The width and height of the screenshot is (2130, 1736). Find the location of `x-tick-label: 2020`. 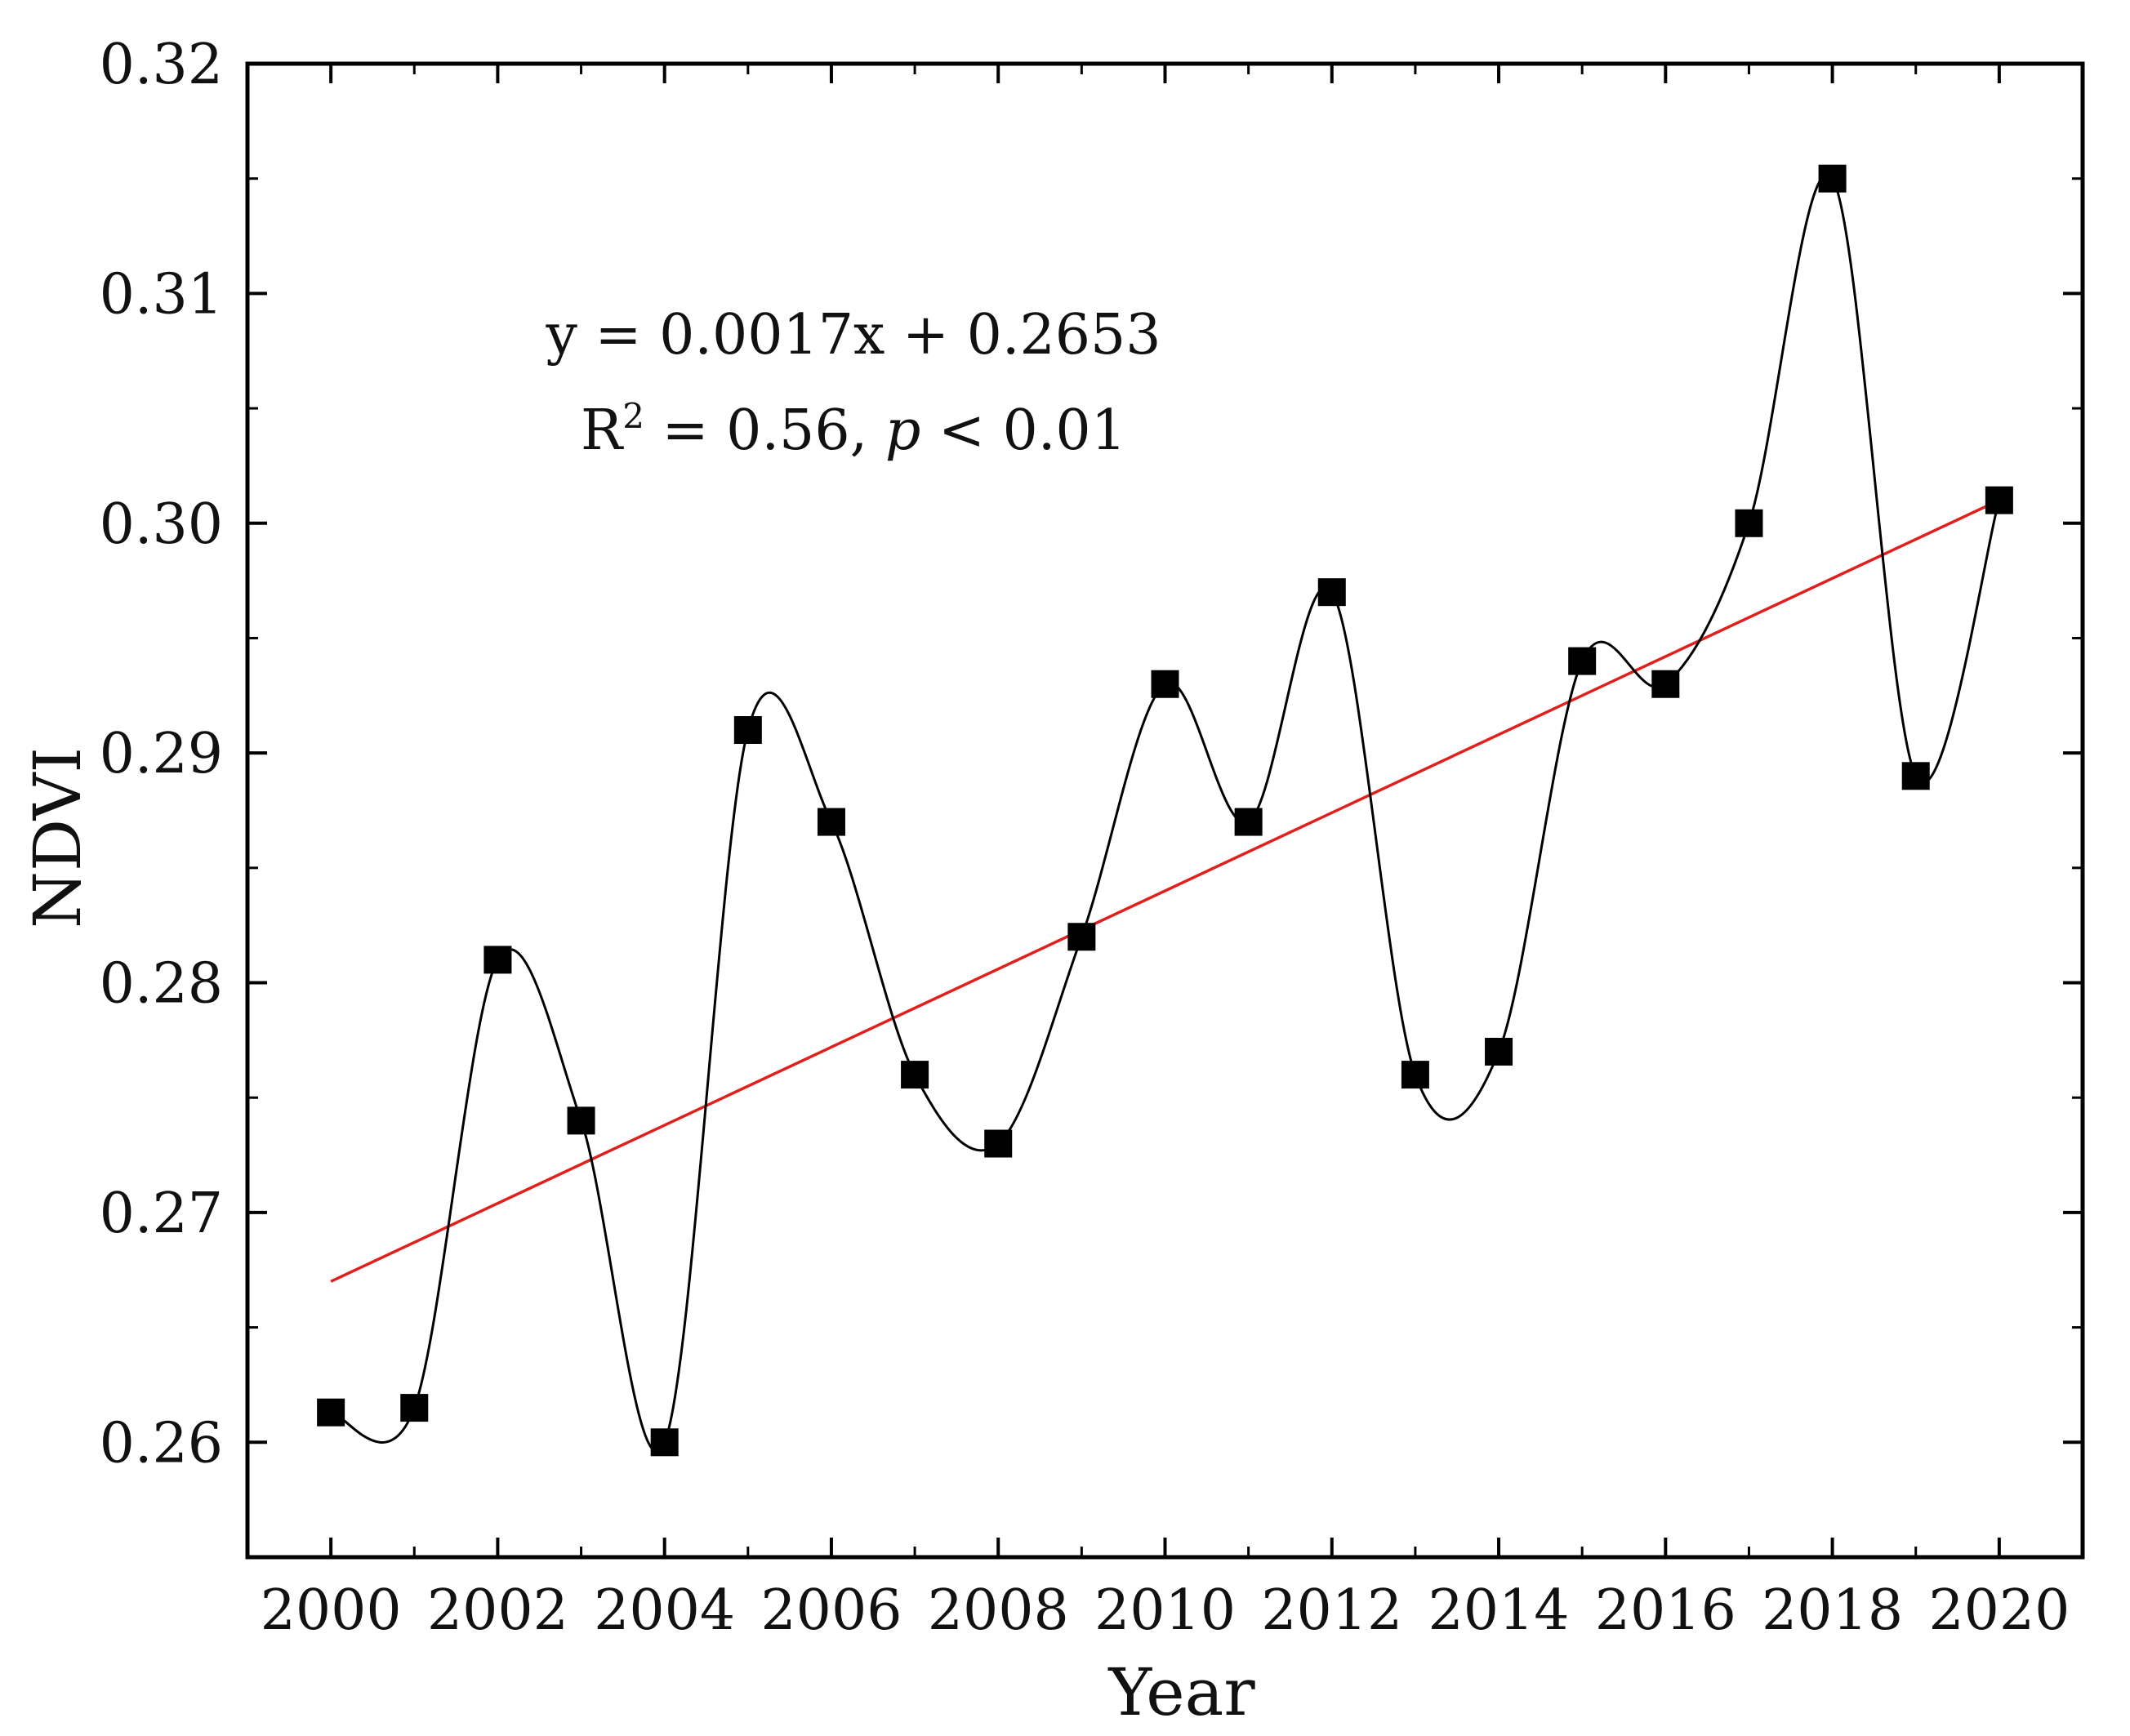

x-tick-label: 2020 is located at coordinates (1999, 1610).